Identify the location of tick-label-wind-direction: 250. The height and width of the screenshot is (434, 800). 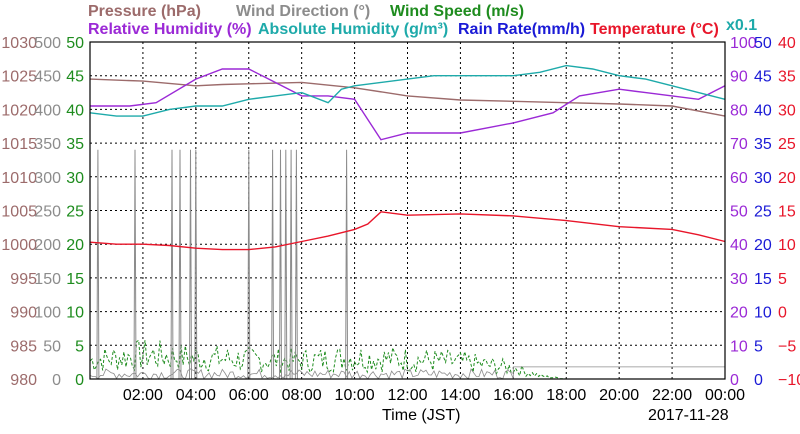
(47, 212).